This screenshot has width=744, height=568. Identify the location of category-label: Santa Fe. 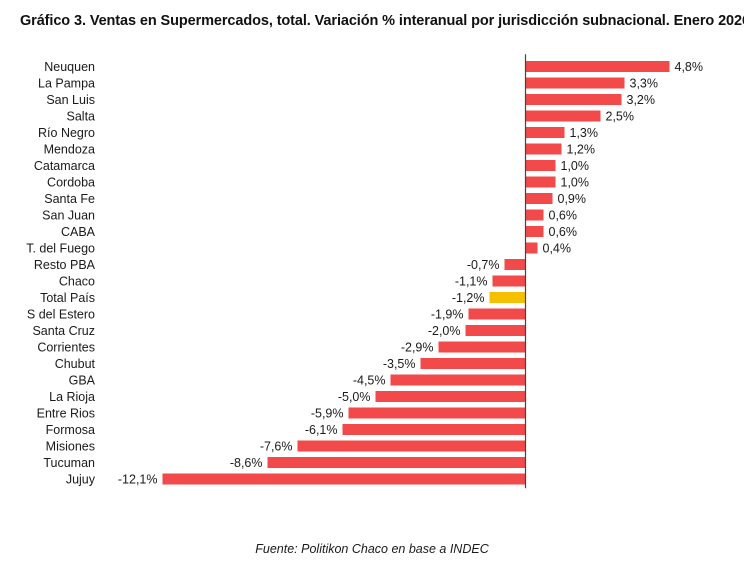
(69, 199).